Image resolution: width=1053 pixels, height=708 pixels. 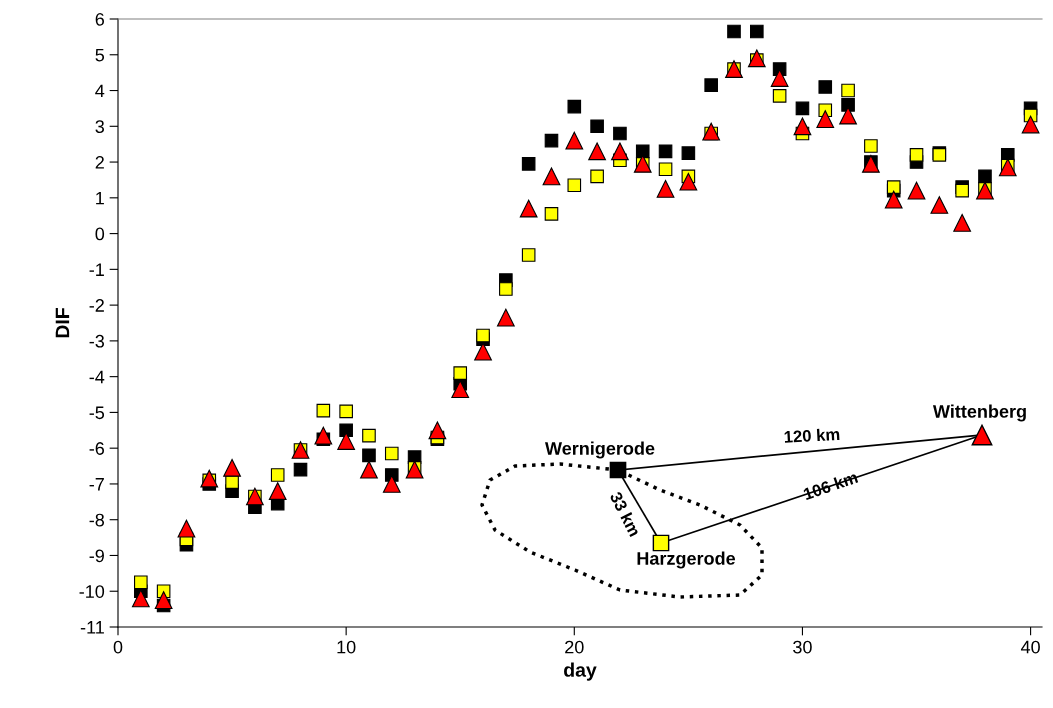 I want to click on y-axis-title: DIF, so click(x=62, y=323).